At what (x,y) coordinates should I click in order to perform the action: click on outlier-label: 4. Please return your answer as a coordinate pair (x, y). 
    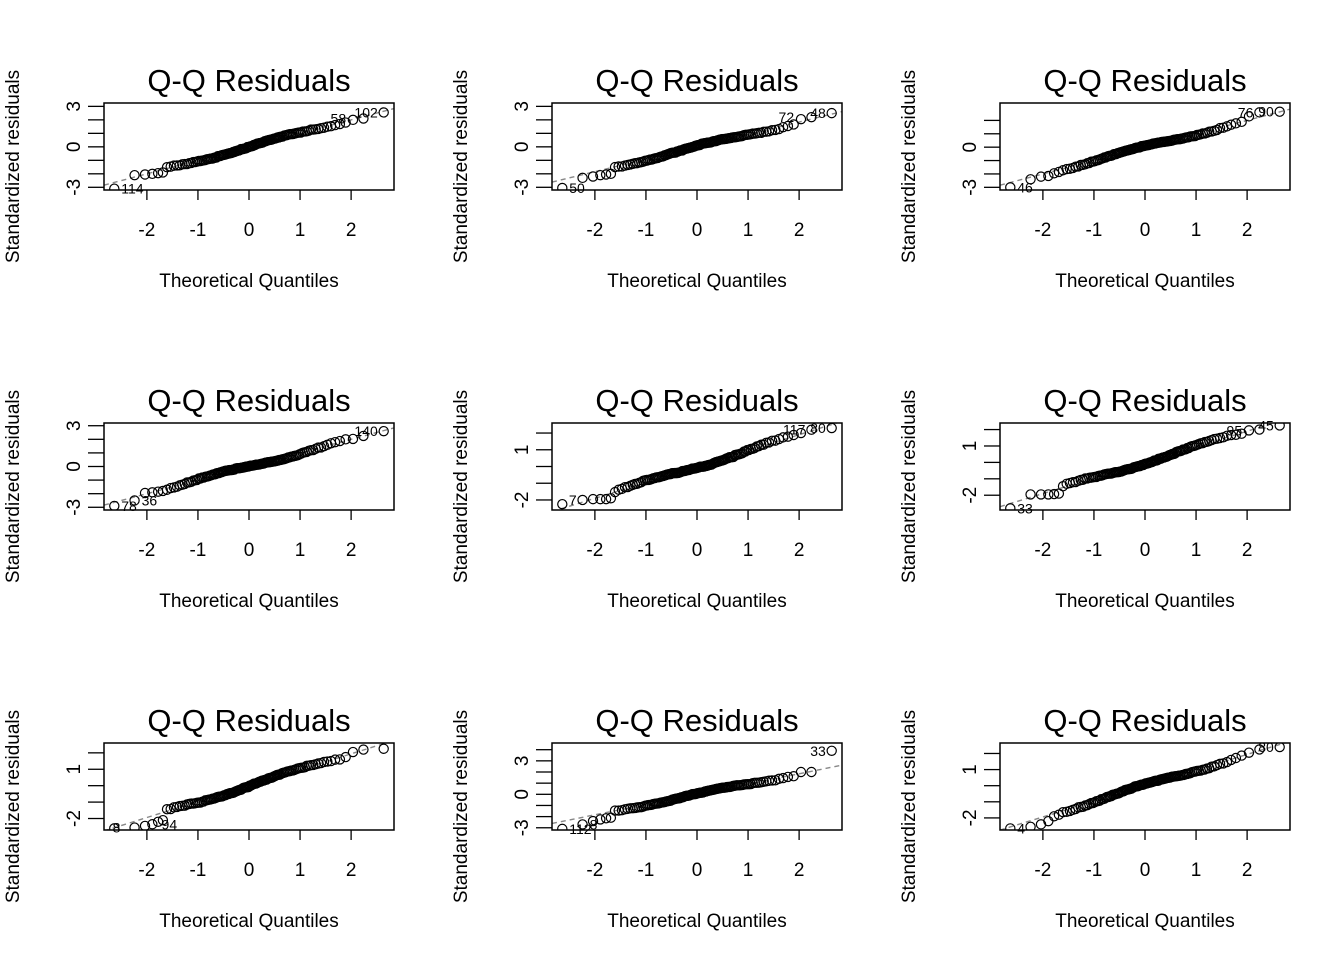
    Looking at the image, I should click on (1021, 828).